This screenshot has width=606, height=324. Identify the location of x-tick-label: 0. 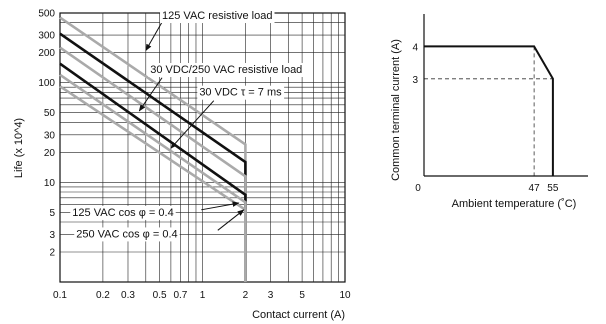
(418, 188).